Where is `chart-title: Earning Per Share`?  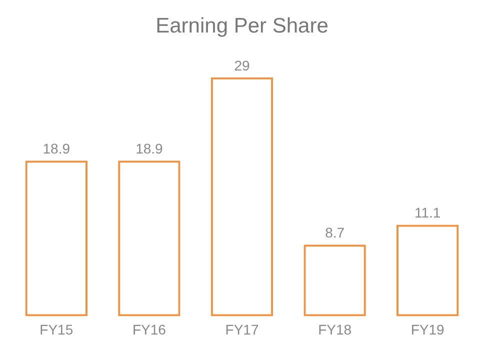 chart-title: Earning Per Share is located at coordinates (242, 26).